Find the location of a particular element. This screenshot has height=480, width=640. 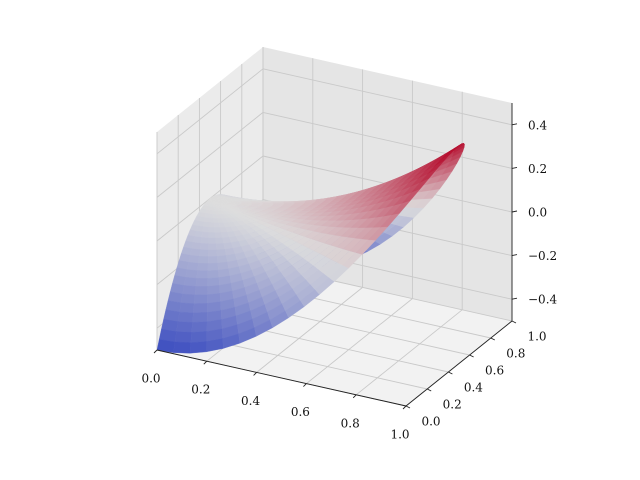

x-axis-line is located at coordinates (281, 378).